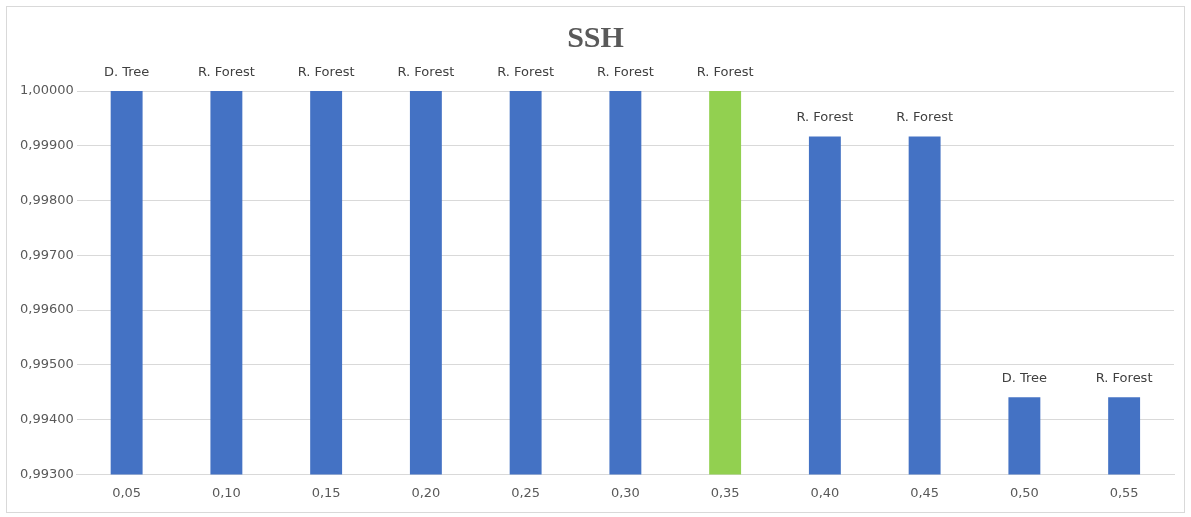  I want to click on x-tick-label: 0,35, so click(725, 492).